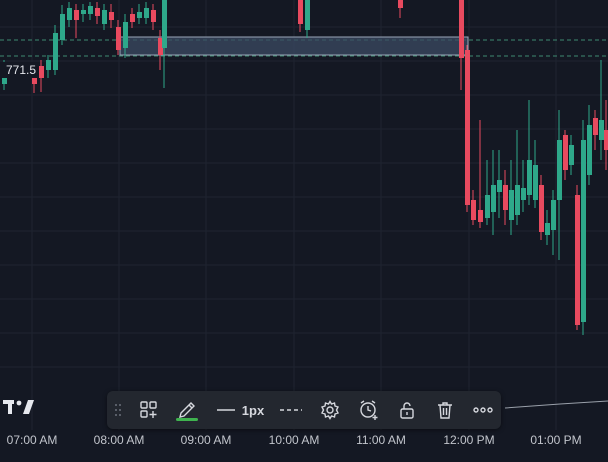  I want to click on time-tick: 08:00 AM, so click(119, 440).